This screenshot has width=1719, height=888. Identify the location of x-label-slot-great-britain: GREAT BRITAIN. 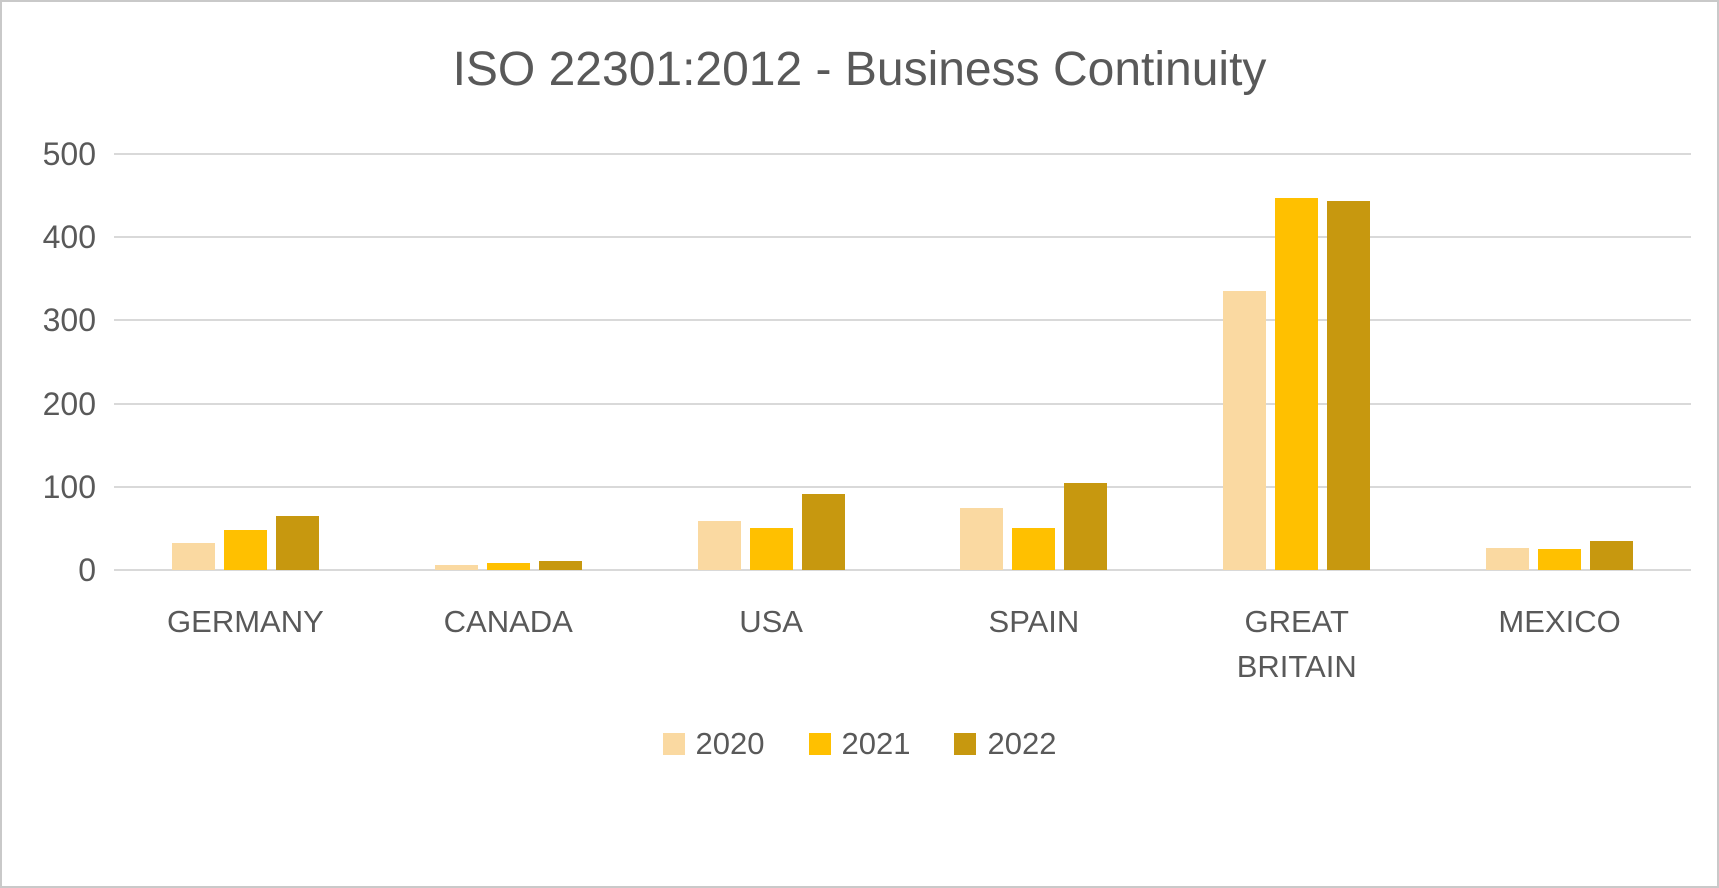
(1296, 645).